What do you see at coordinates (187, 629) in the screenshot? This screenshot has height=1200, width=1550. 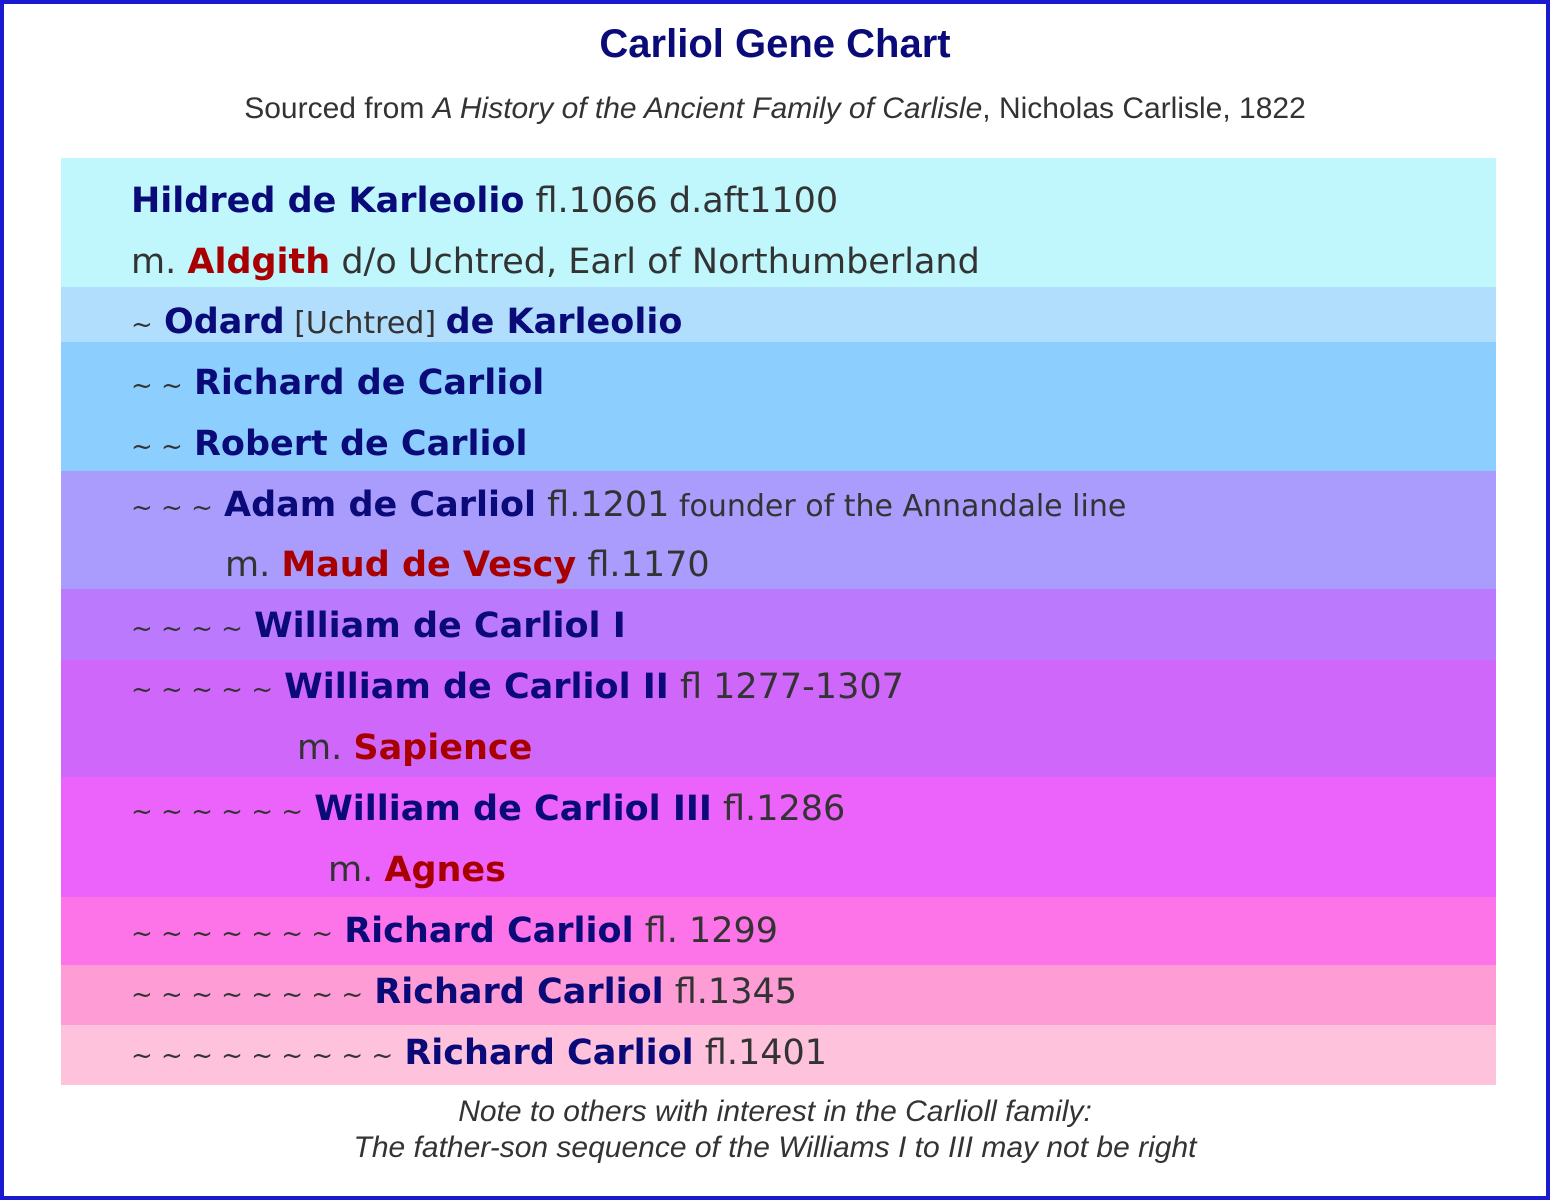 I see `generation-marker: ~ ~ ~ ~` at bounding box center [187, 629].